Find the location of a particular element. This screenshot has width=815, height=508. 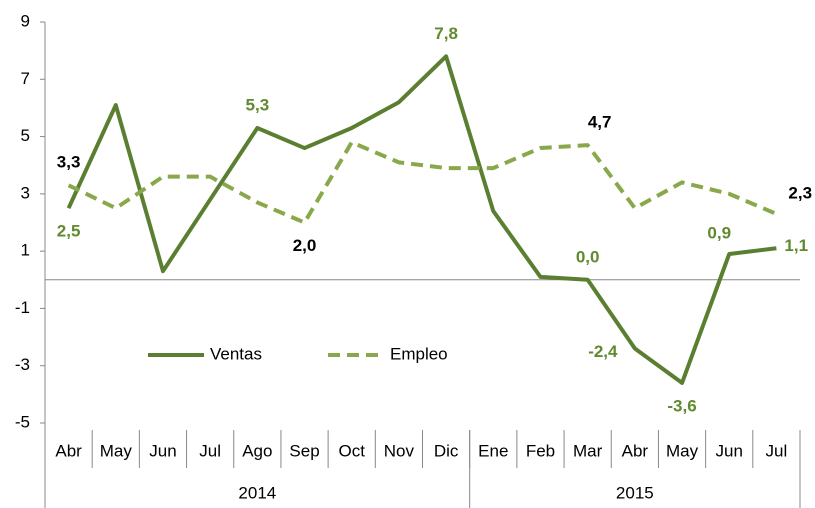

y-tick-label: 9 is located at coordinates (25, 20).